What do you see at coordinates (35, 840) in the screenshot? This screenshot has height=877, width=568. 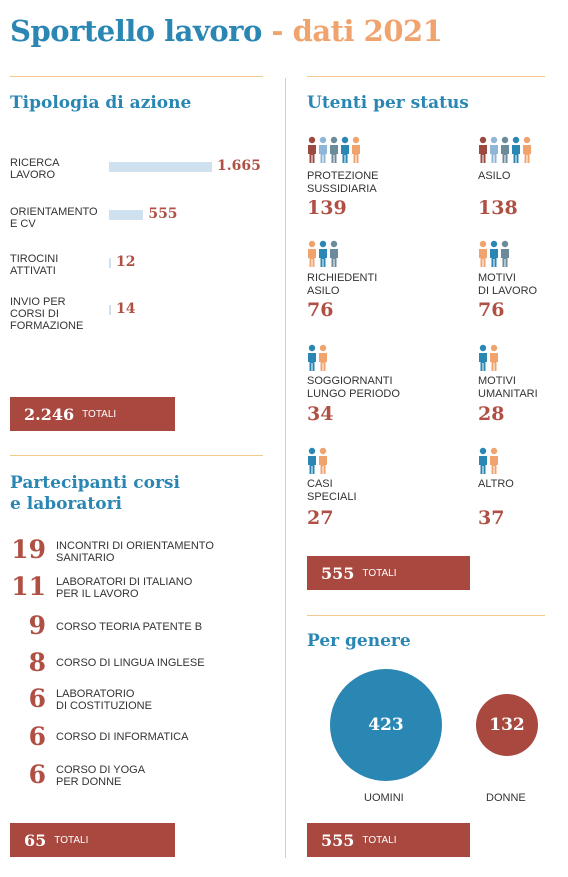 I see `total-value: 65` at bounding box center [35, 840].